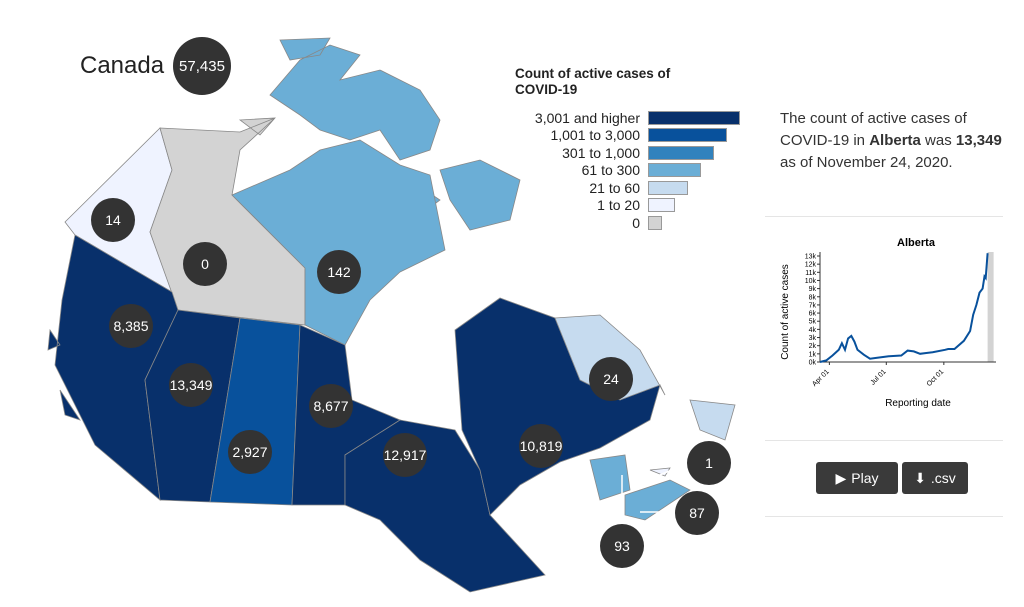 This screenshot has height=607, width=1024. What do you see at coordinates (131, 326) in the screenshot?
I see `bubble-bc: 8,385` at bounding box center [131, 326].